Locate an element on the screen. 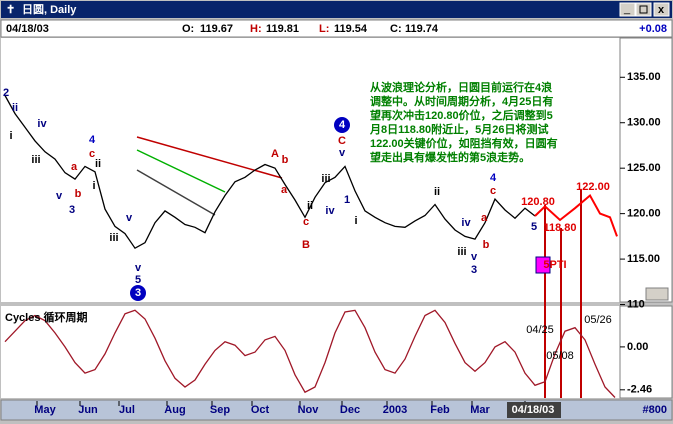  x-tick-label: Feb is located at coordinates (440, 410).